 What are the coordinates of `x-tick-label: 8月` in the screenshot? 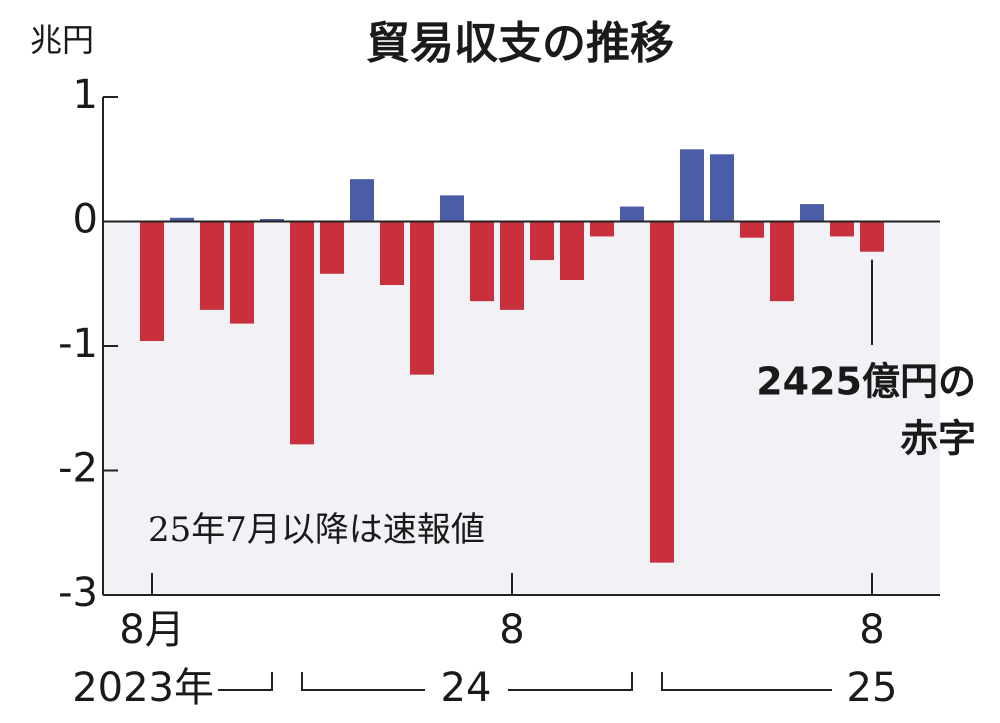 It's located at (151, 630).